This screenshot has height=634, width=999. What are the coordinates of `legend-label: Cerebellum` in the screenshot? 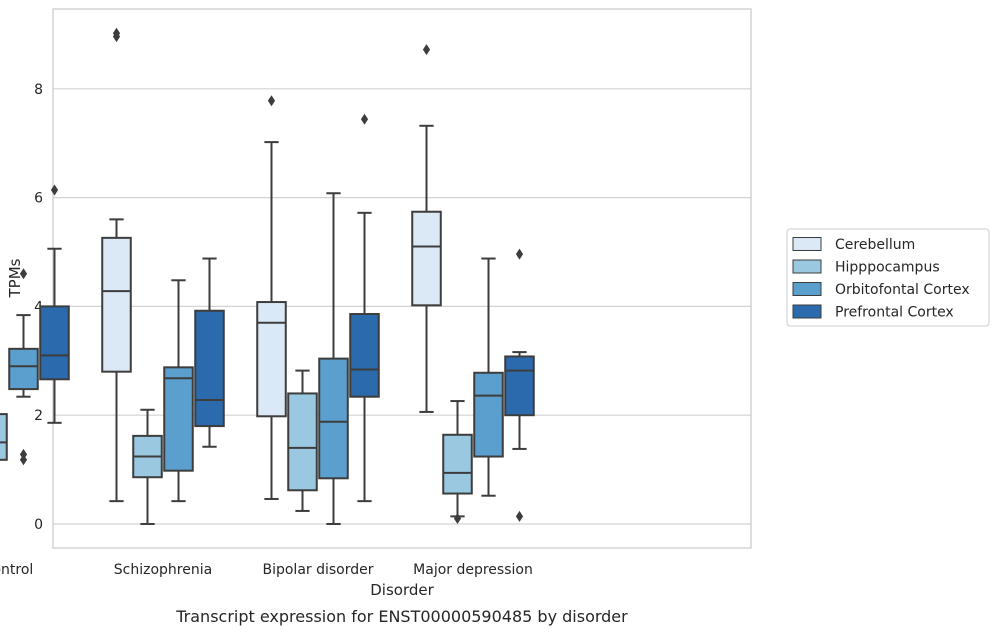 It's located at (875, 245).